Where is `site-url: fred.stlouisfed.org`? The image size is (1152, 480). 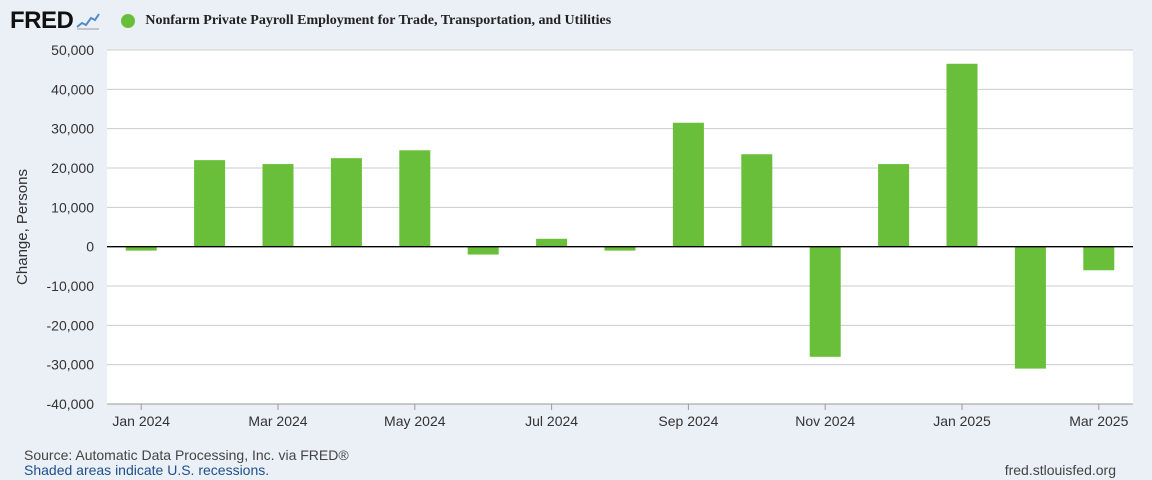
site-url: fred.stlouisfed.org is located at coordinates (1060, 470).